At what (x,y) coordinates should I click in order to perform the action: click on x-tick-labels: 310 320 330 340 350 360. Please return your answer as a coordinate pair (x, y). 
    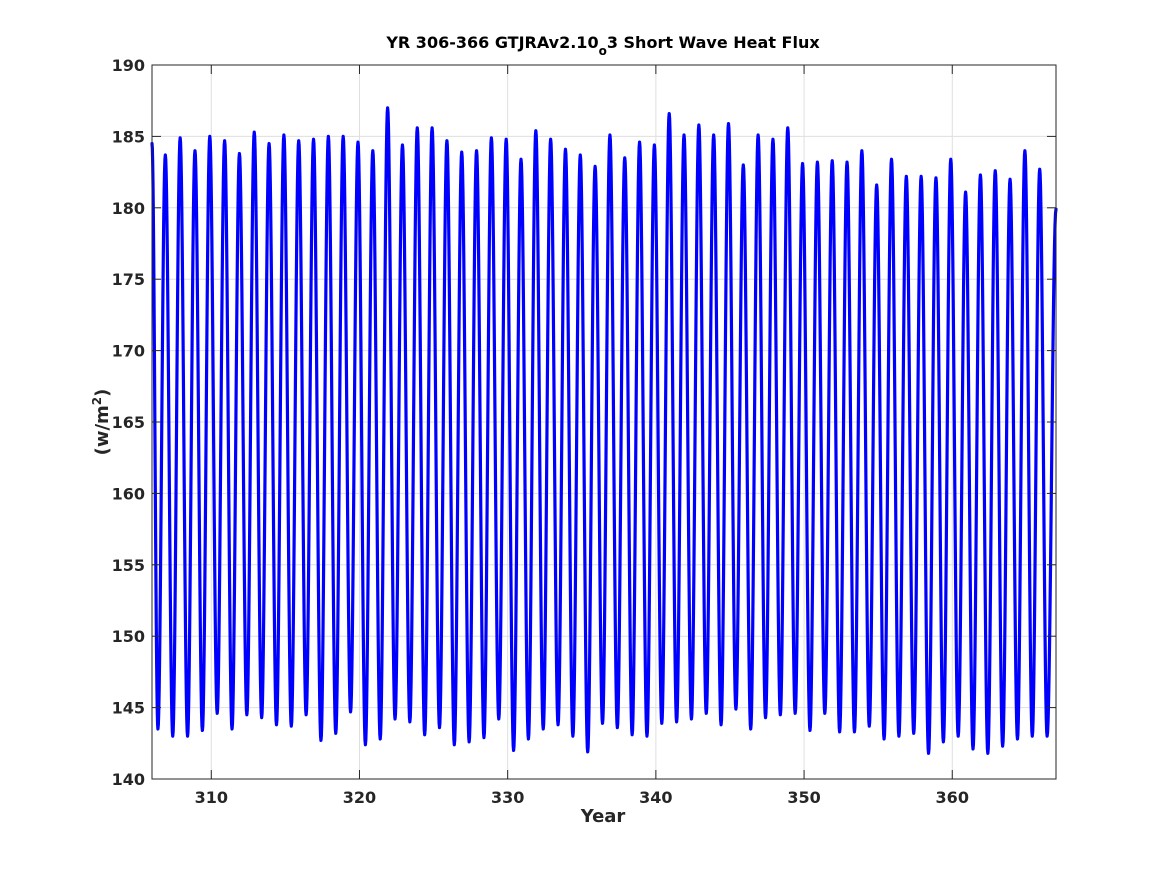
    Looking at the image, I should click on (582, 797).